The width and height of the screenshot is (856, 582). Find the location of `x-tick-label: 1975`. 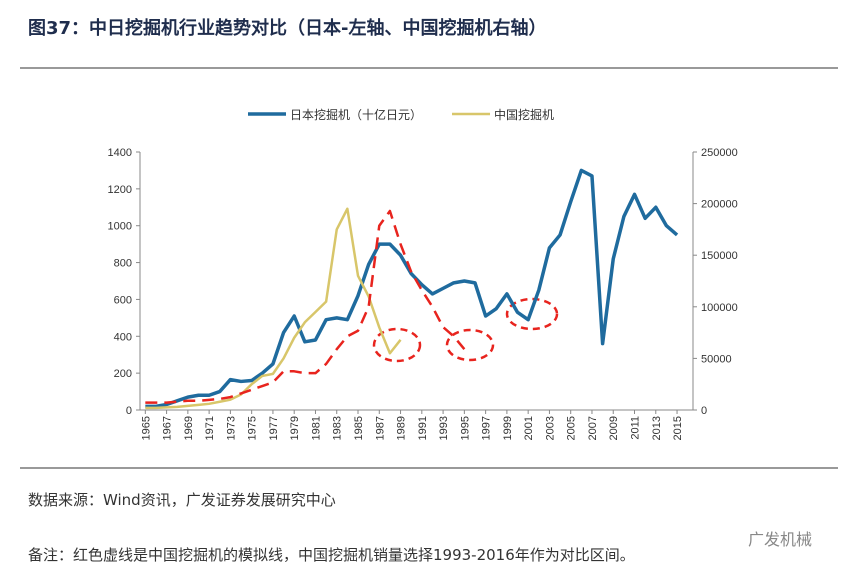

x-tick-label: 1975 is located at coordinates (253, 428).